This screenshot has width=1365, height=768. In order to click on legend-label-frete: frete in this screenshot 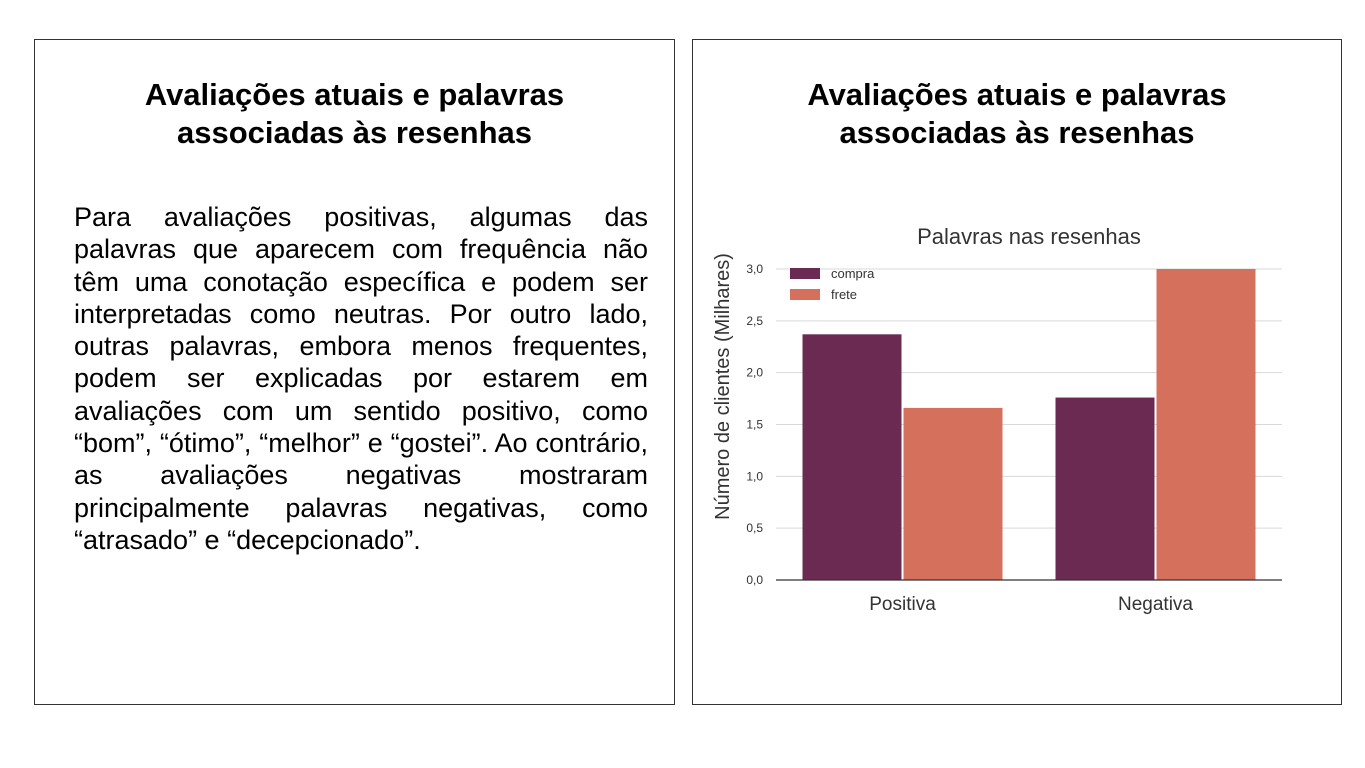, I will do `click(844, 294)`.